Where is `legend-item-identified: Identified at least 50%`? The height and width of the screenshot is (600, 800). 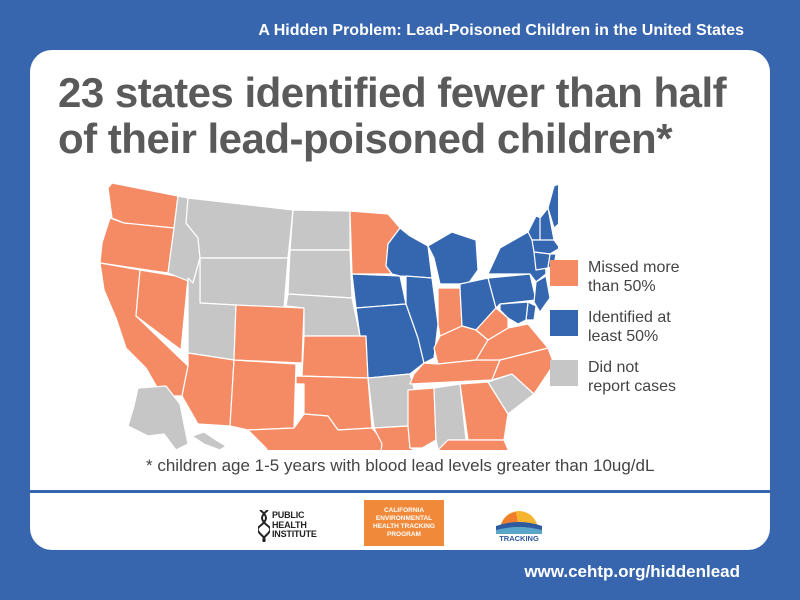 legend-item-identified: Identified at least 50% is located at coordinates (655, 327).